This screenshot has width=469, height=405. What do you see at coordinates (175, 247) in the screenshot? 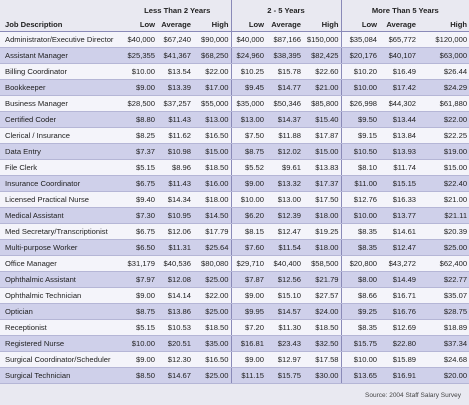
I see `salary-cell: $11.31` at bounding box center [175, 247].